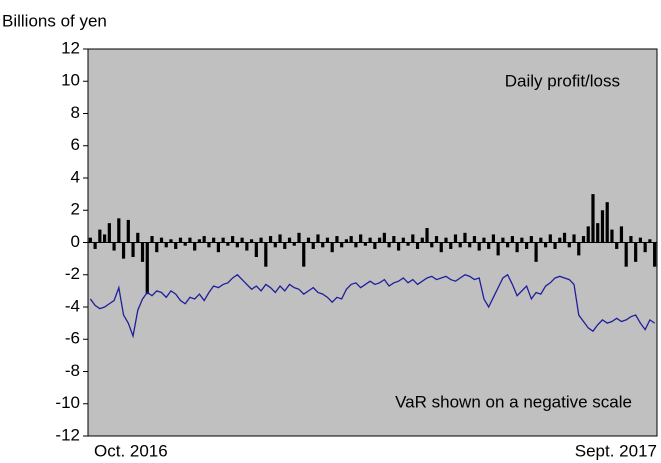  Describe the element at coordinates (513, 401) in the screenshot. I see `series-annotation: VaR shown on a negative scale` at that location.